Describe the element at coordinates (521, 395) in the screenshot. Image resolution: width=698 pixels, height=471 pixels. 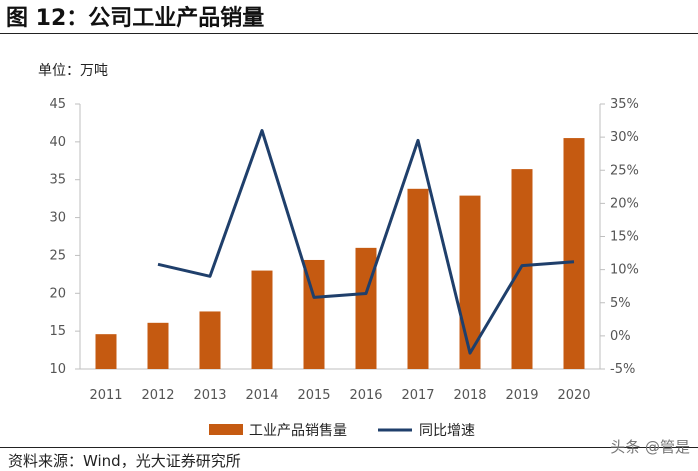
I see `x-tick-label: 2019` at that location.